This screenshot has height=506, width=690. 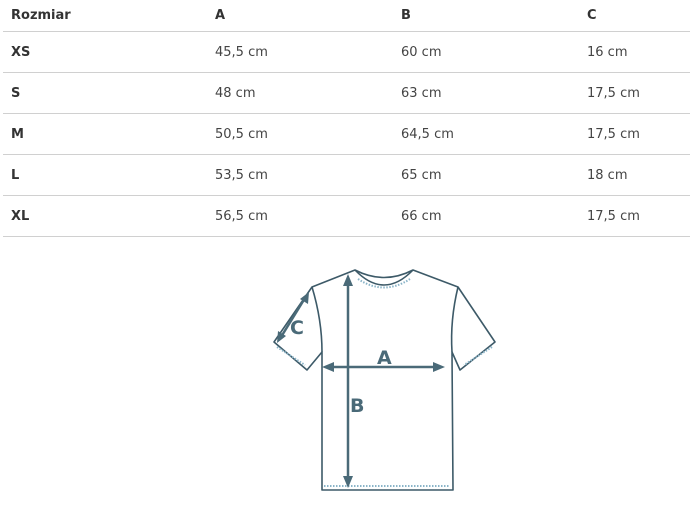 I want to click on header-b: B, so click(x=486, y=16).